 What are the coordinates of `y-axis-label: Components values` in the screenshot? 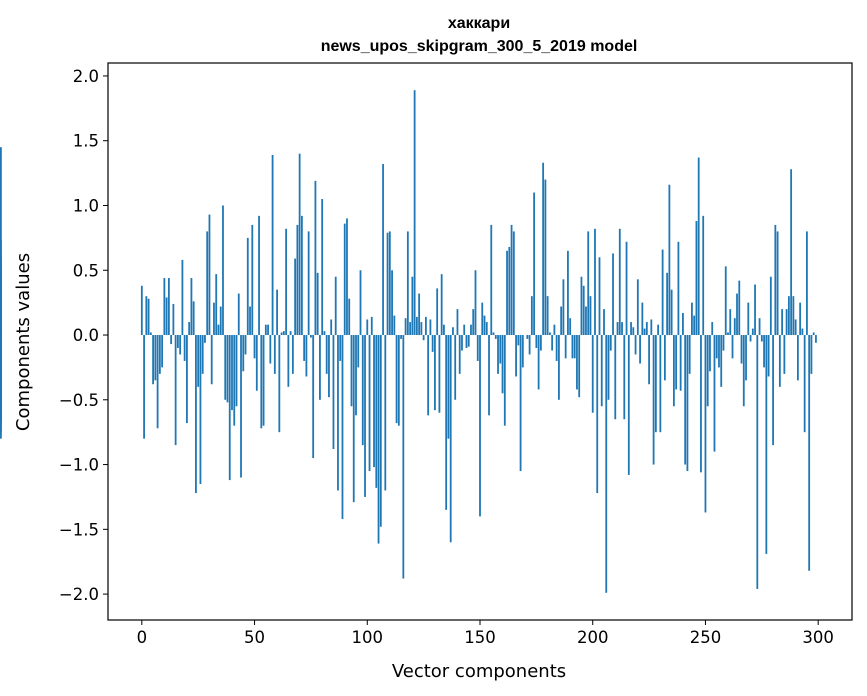 It's located at (23, 342).